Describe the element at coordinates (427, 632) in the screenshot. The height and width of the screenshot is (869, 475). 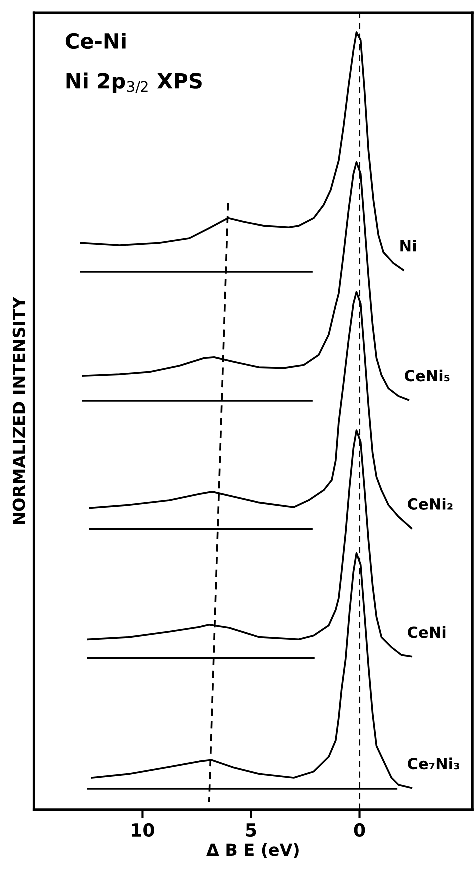
I see `series-label: CeNi` at that location.